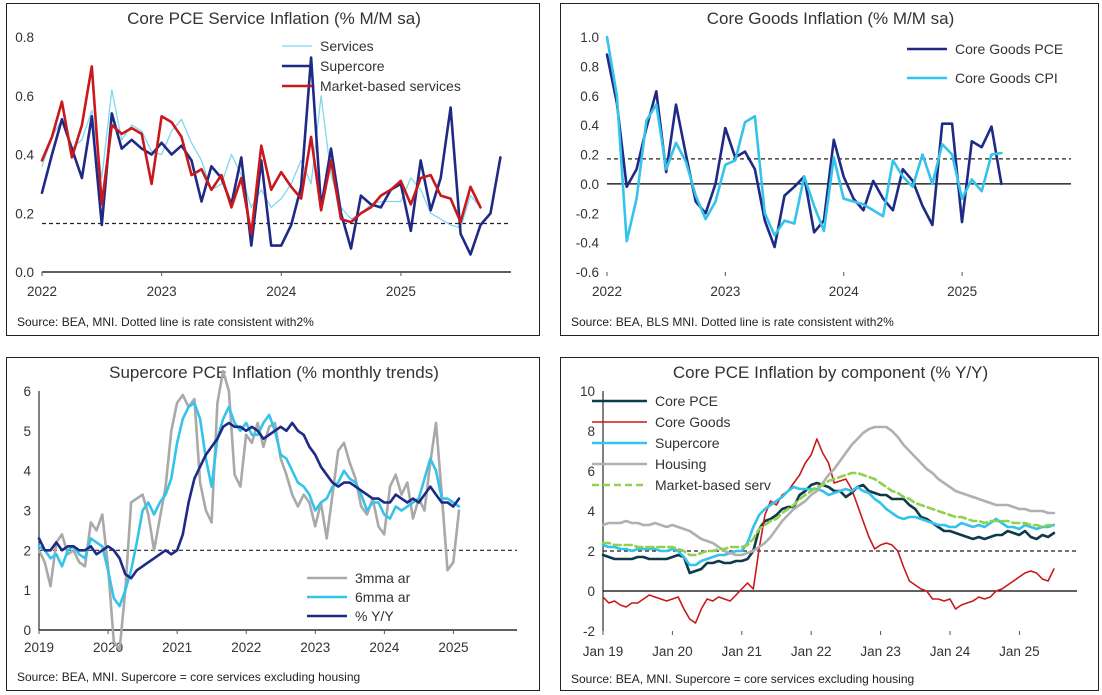  Describe the element at coordinates (177, 647) in the screenshot. I see `x-tick-label: 2021` at that location.